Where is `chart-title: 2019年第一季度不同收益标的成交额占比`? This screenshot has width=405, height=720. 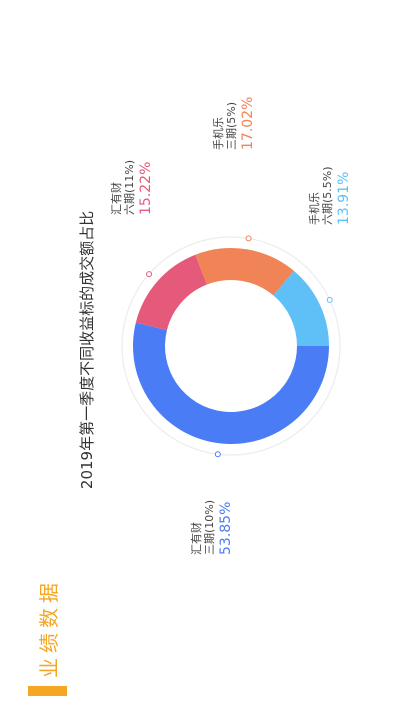
chart-title: 2019年第一季度不同收益标的成交额占比 is located at coordinates (87, 350).